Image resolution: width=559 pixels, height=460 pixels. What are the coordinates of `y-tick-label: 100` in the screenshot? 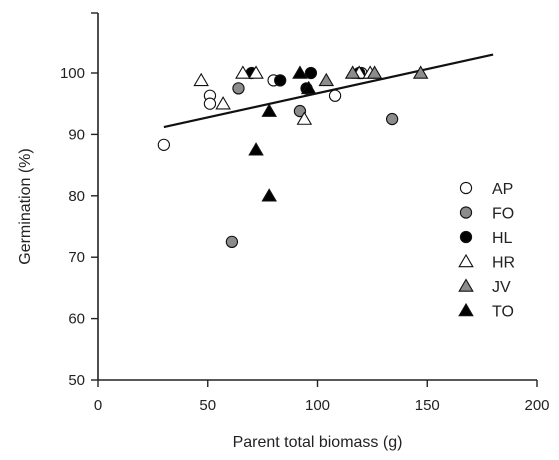 It's located at (72, 73).